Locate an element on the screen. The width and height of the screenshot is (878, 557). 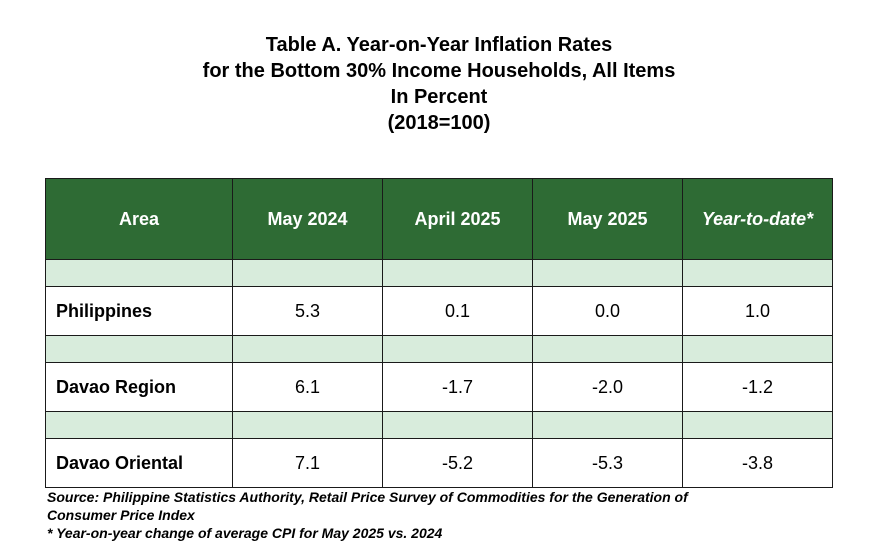
table-row-philippines: Philippines 5.3 0.1 0.0 1.0 is located at coordinates (439, 311).